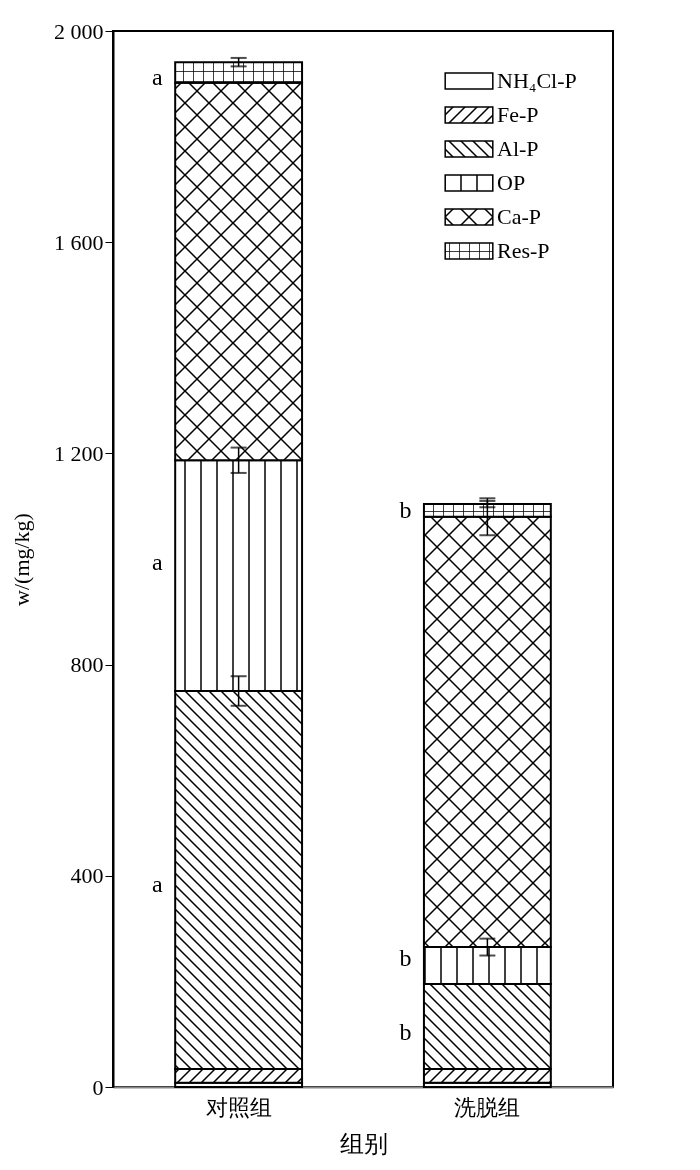 The height and width of the screenshot is (1170, 700). I want to click on y-tick-label: 1 600, so click(79, 242).